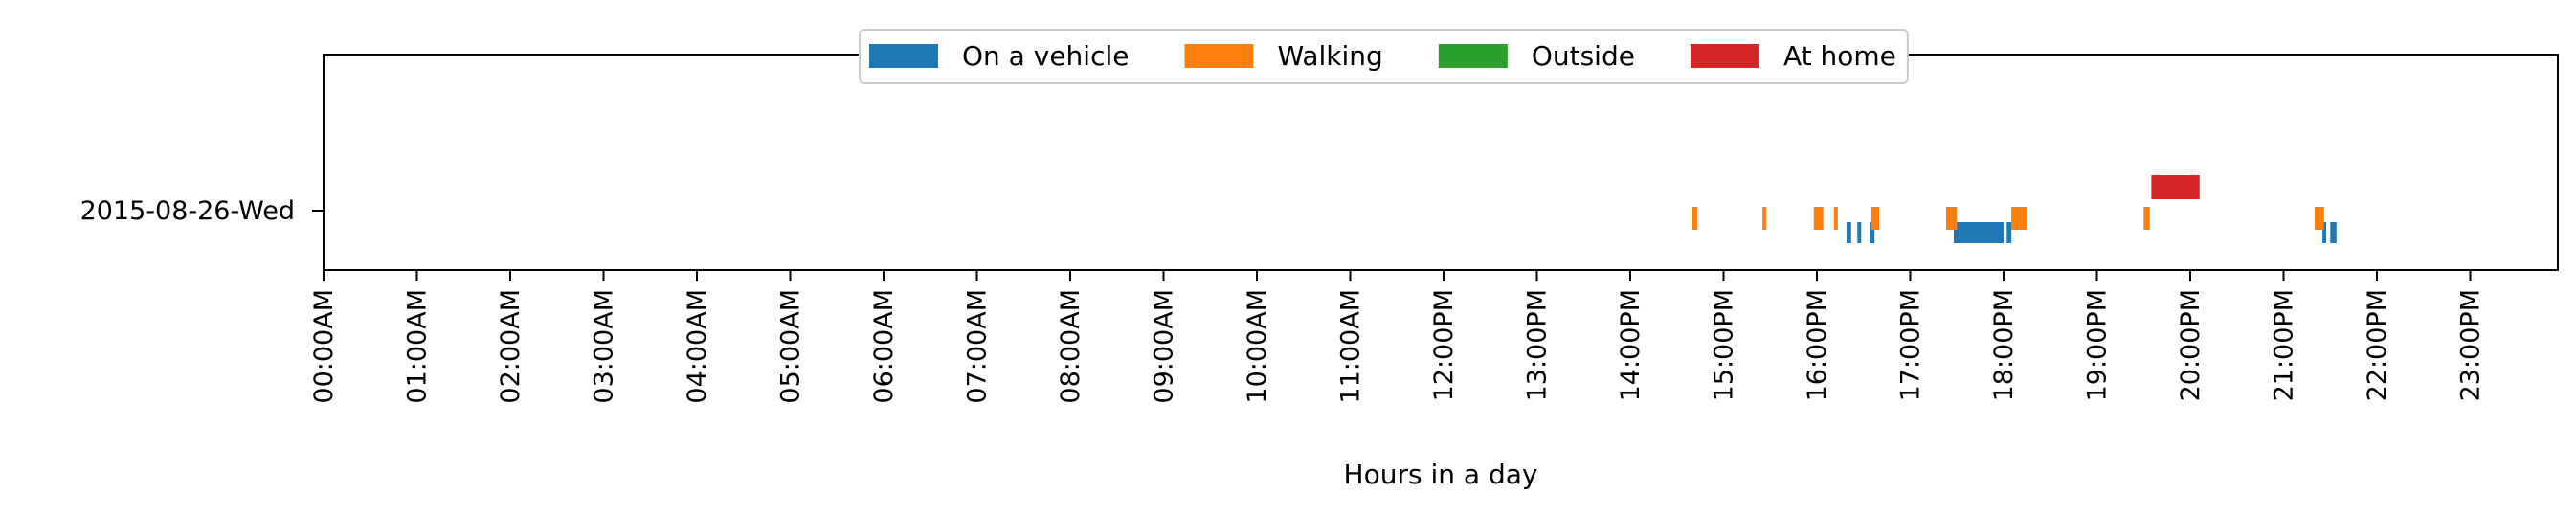 The height and width of the screenshot is (517, 2576). I want to click on activity-bars, so click(2015, 209).